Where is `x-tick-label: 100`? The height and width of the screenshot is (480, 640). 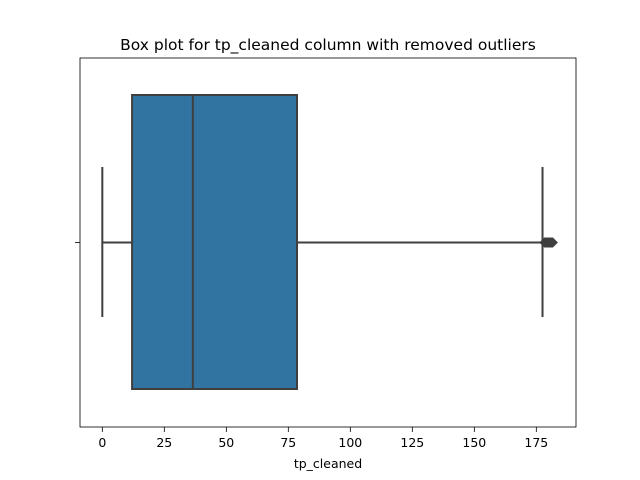 x-tick-label: 100 is located at coordinates (350, 442).